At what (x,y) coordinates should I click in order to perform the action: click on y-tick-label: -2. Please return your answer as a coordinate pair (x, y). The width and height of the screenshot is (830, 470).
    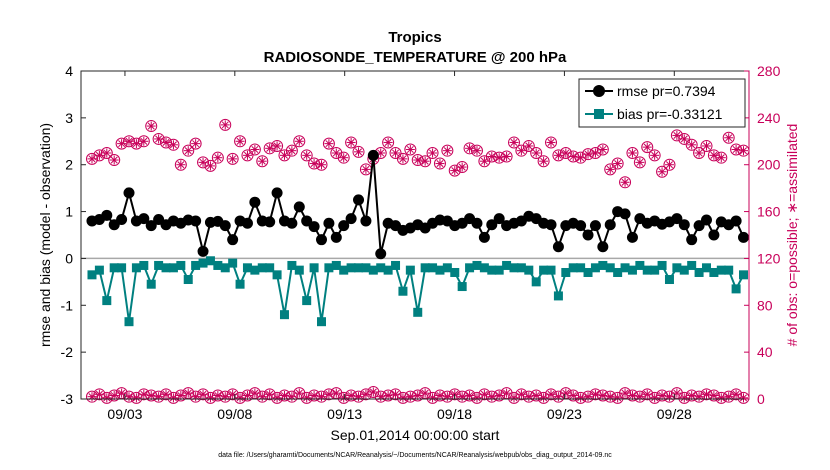
    Looking at the image, I should click on (67, 352).